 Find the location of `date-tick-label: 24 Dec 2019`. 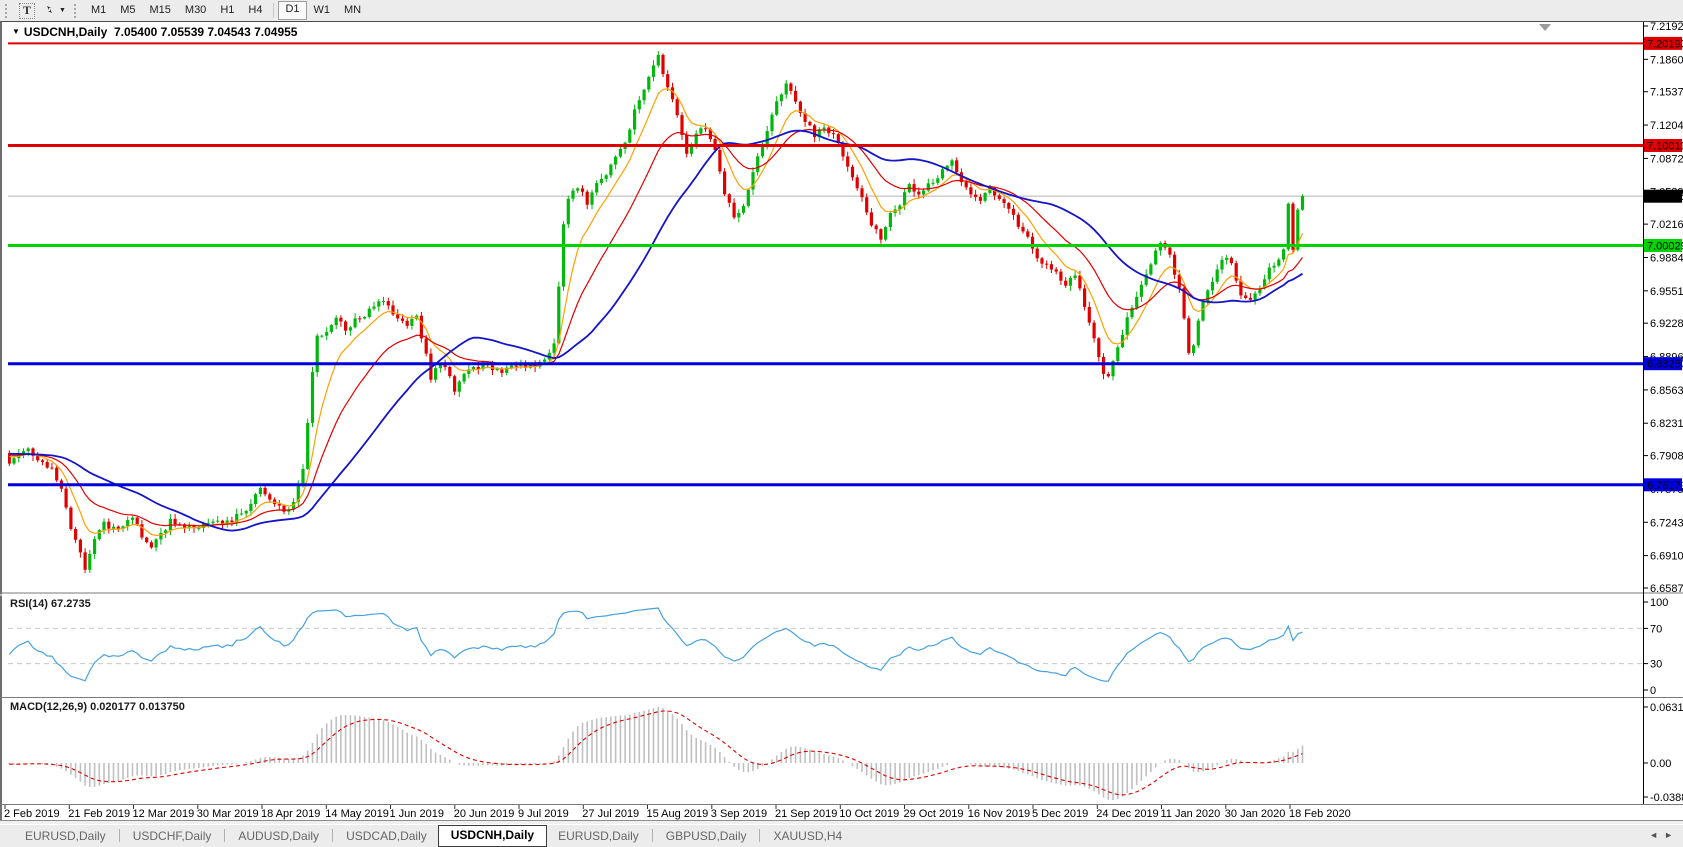

date-tick-label: 24 Dec 2019 is located at coordinates (1127, 814).